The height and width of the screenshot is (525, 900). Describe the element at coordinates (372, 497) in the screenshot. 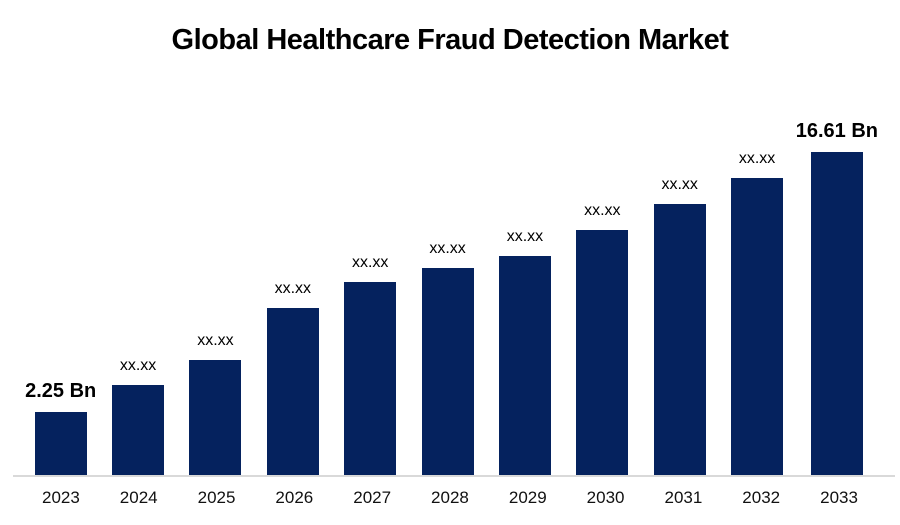

I see `x-axis-label-2027: 2027` at that location.